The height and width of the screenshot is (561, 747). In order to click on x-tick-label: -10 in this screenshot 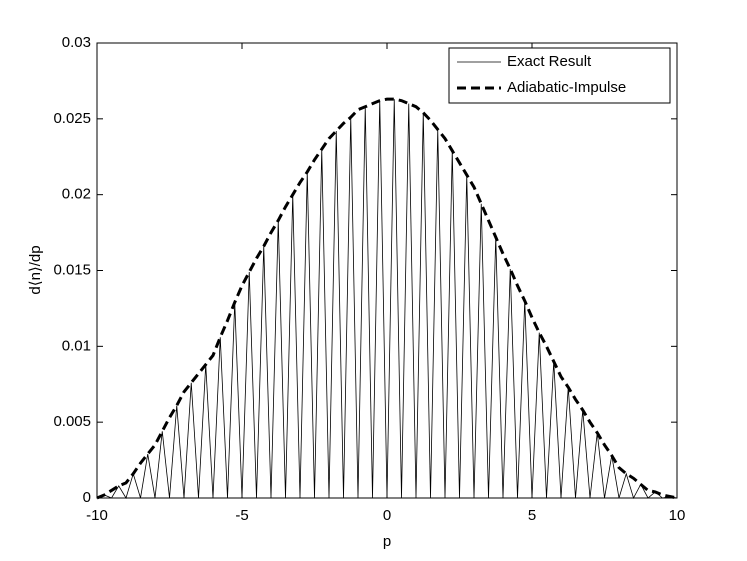, I will do `click(97, 515)`.